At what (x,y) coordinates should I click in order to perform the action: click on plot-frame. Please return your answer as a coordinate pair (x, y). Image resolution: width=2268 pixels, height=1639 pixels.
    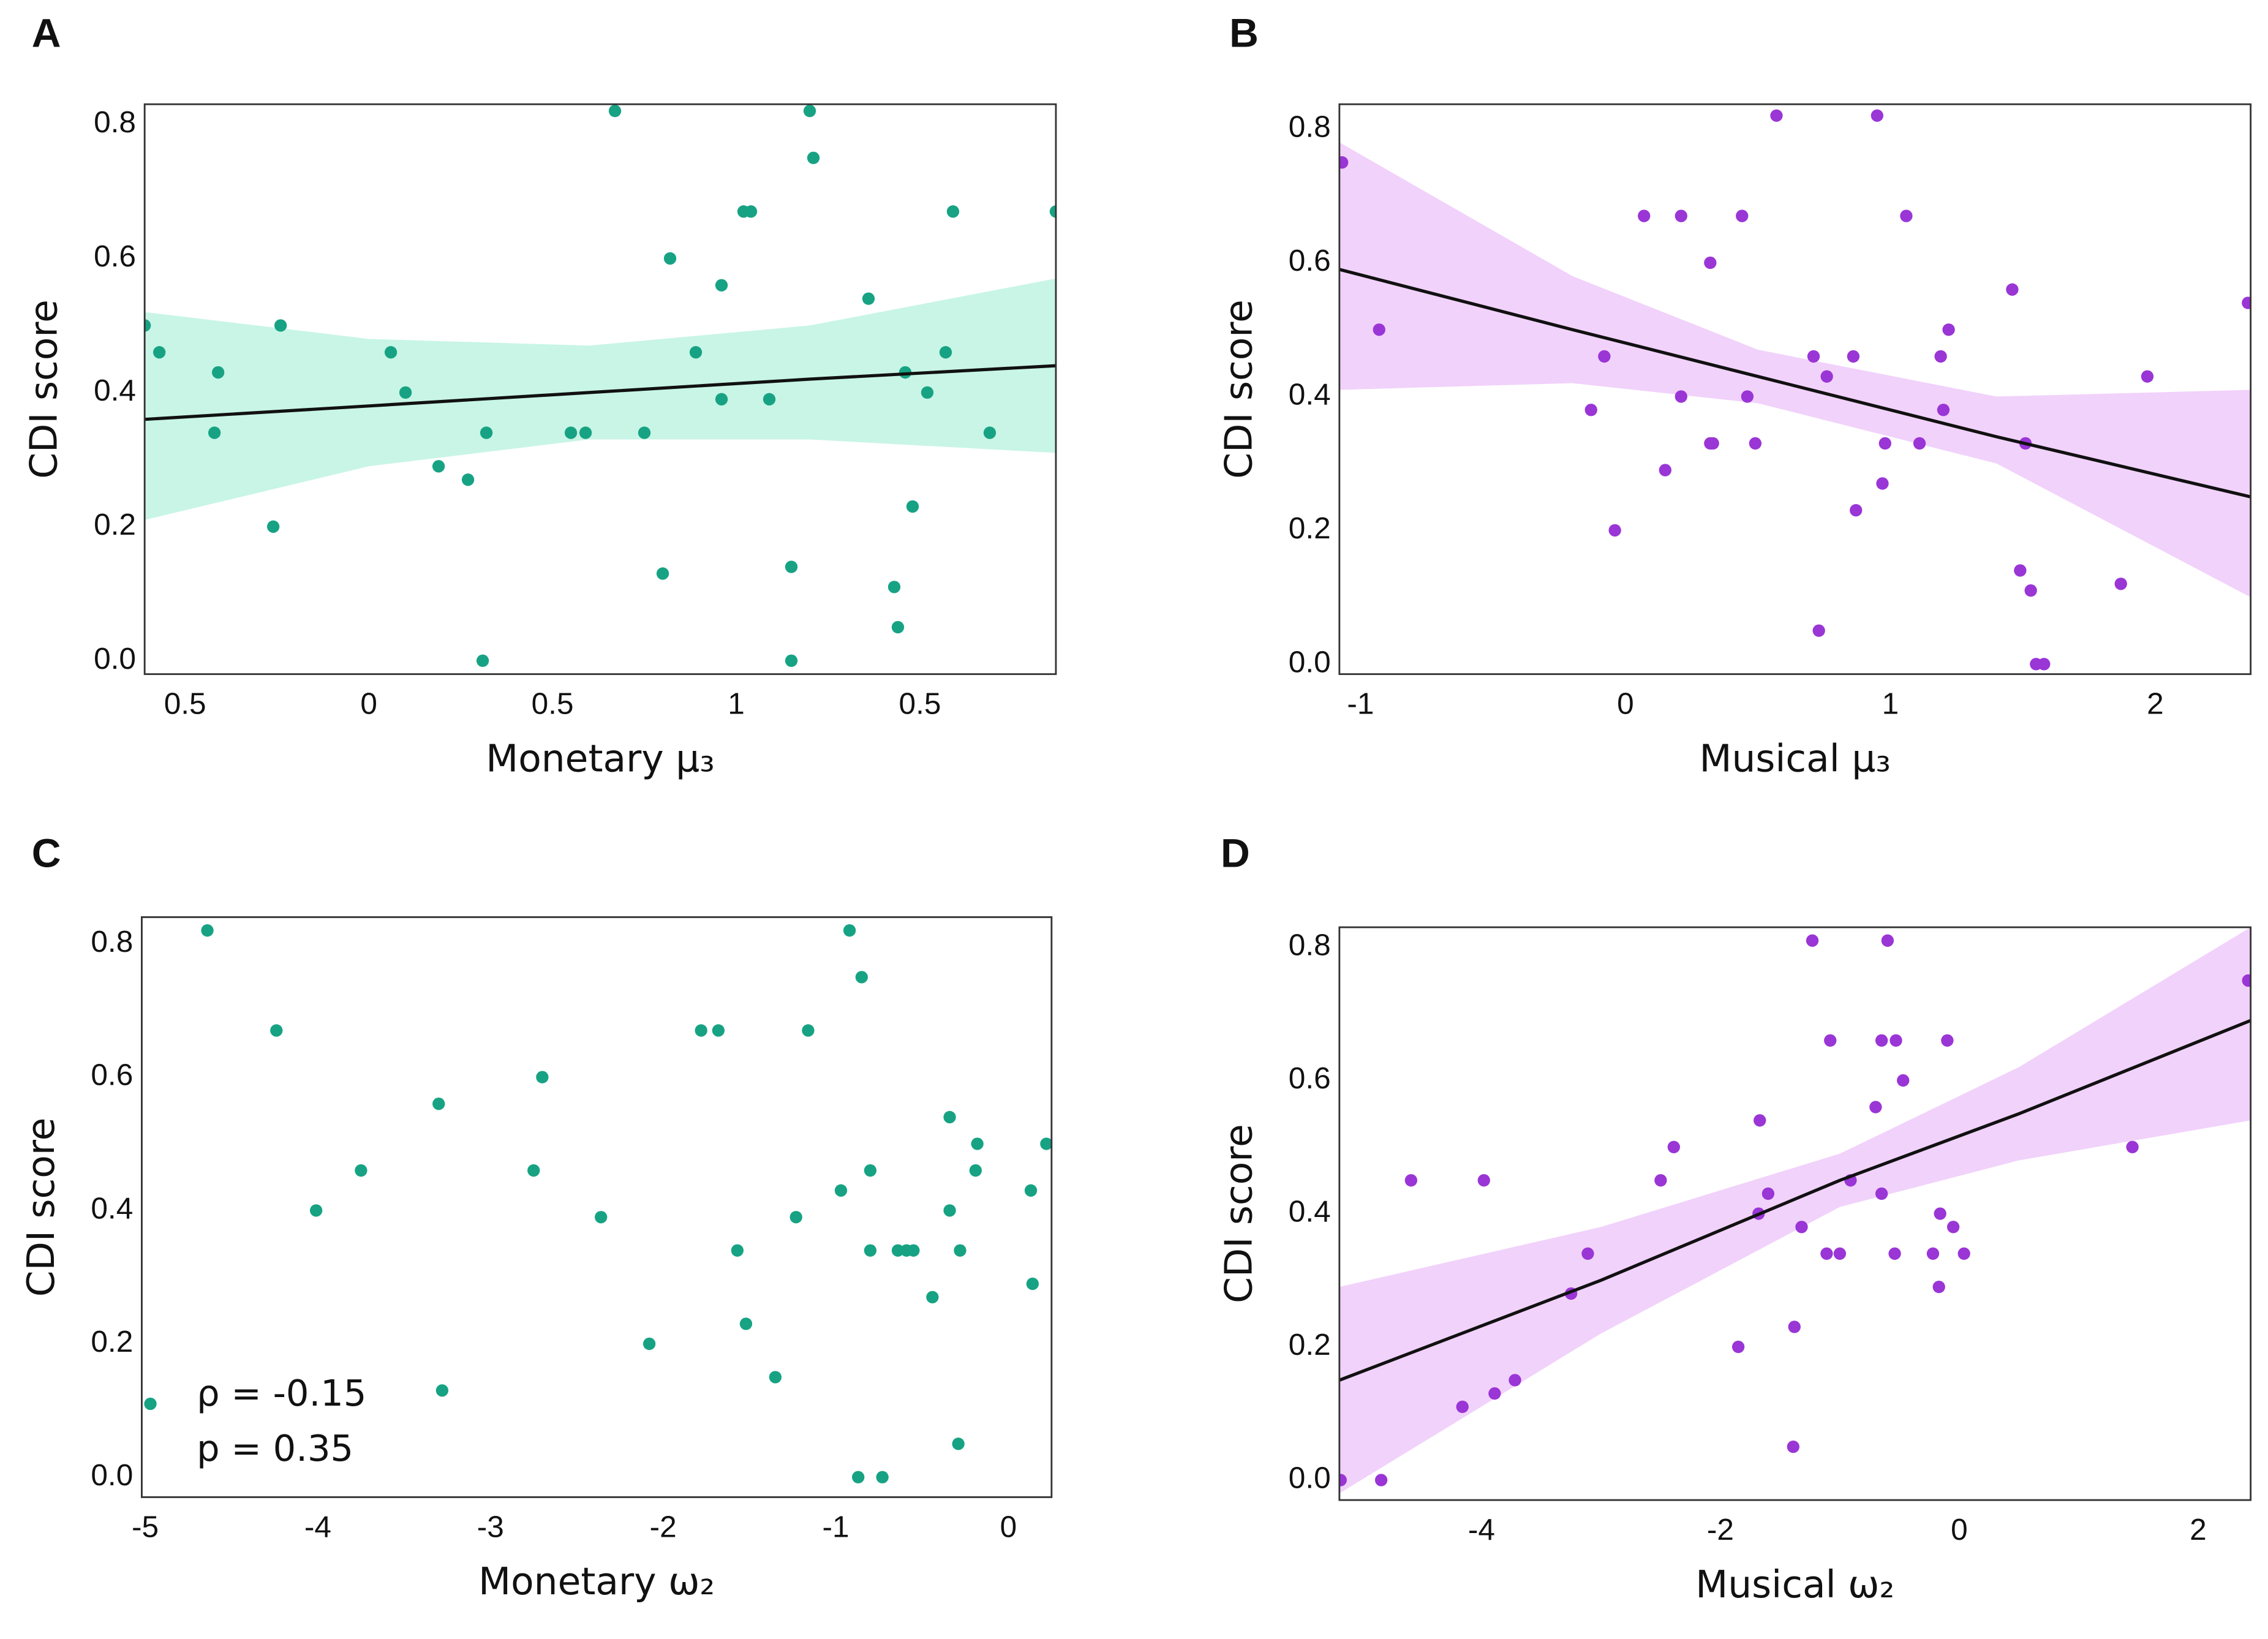
    Looking at the image, I should click on (597, 1207).